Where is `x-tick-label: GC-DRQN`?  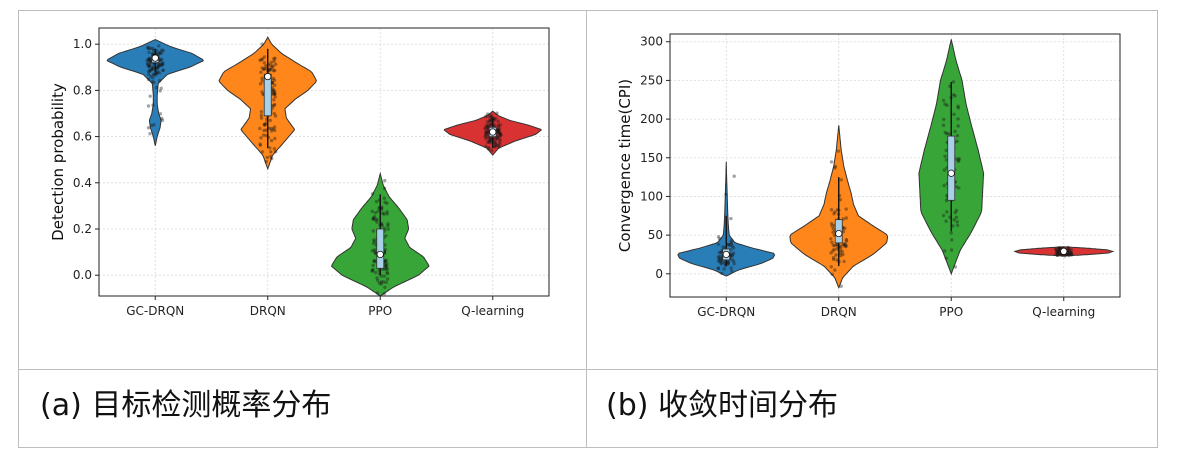 x-tick-label: GC-DRQN is located at coordinates (155, 311).